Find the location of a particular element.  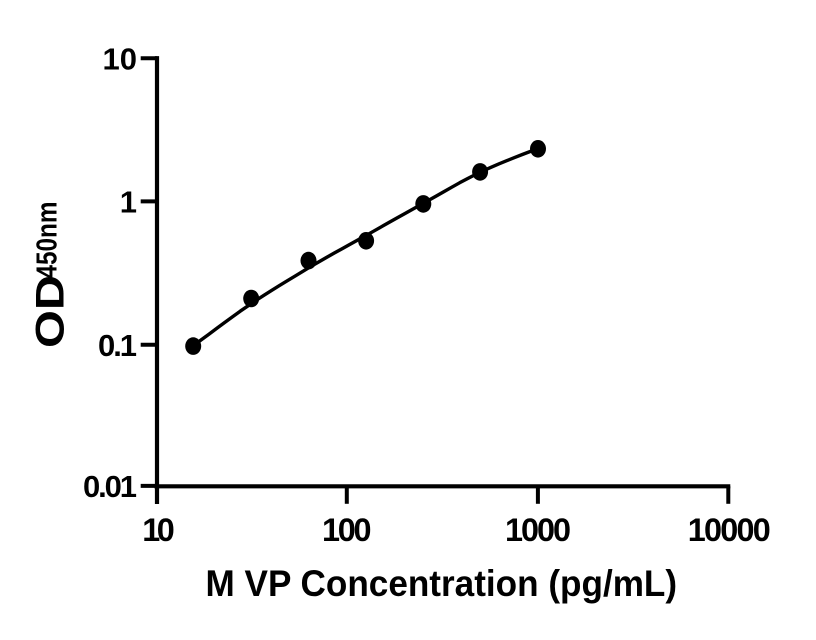

svg-text: 100 is located at coordinates (347, 530).